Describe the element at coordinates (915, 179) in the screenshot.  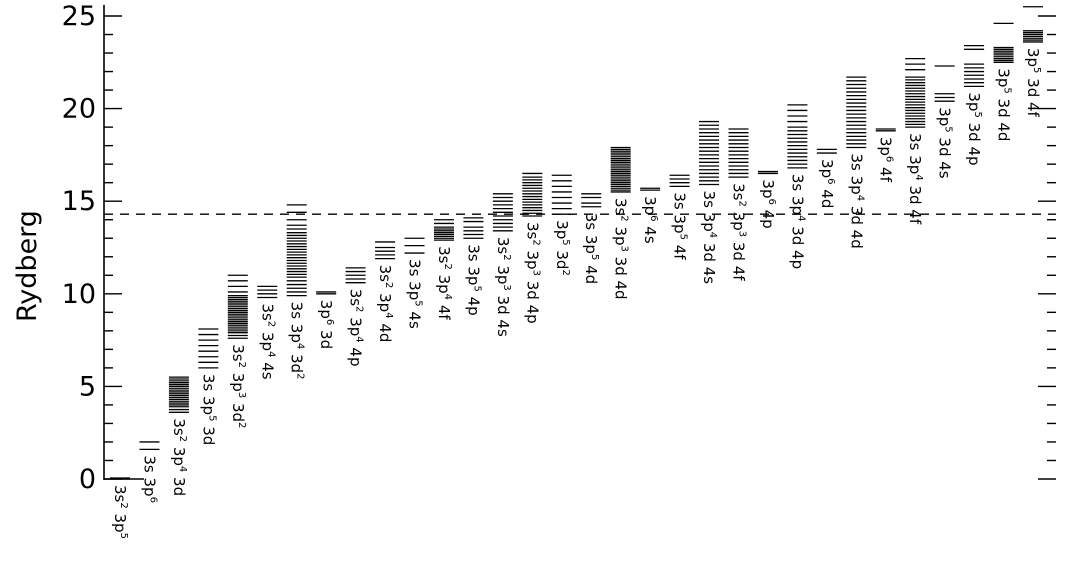
I see `configuration-label: 3s 3p4​ 3d 4f` at that location.